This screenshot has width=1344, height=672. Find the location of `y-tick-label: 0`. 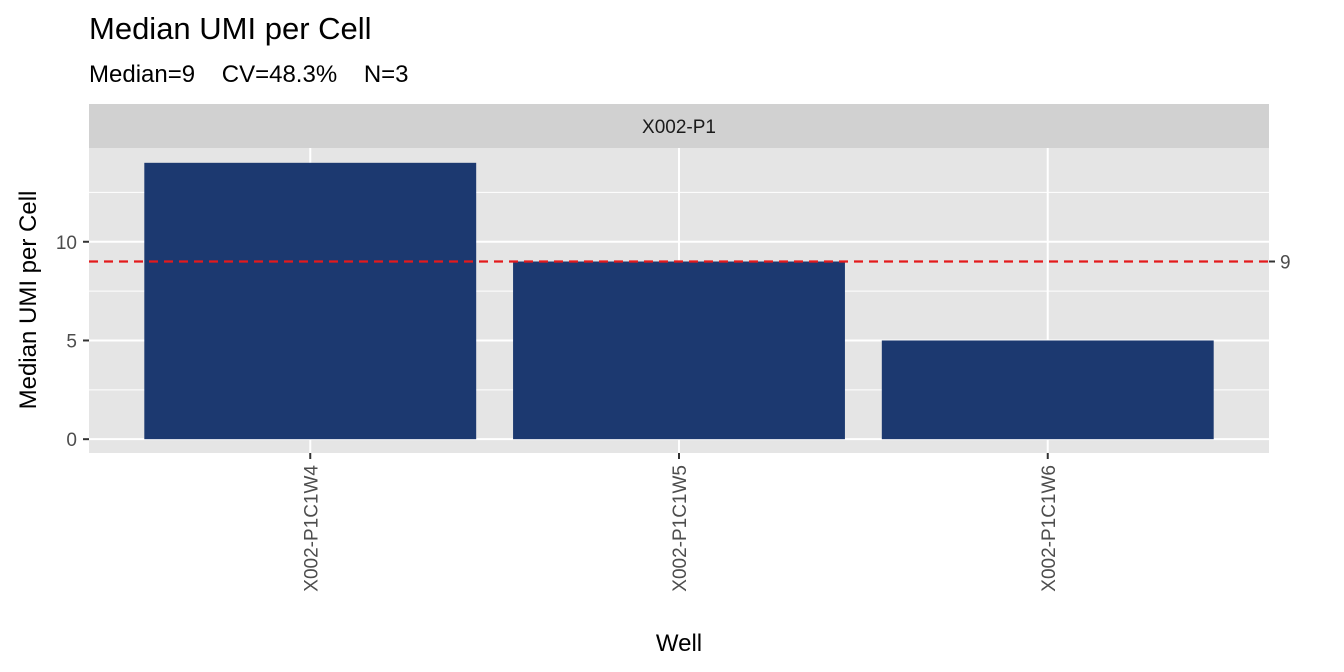

y-tick-label: 0 is located at coordinates (71, 440).